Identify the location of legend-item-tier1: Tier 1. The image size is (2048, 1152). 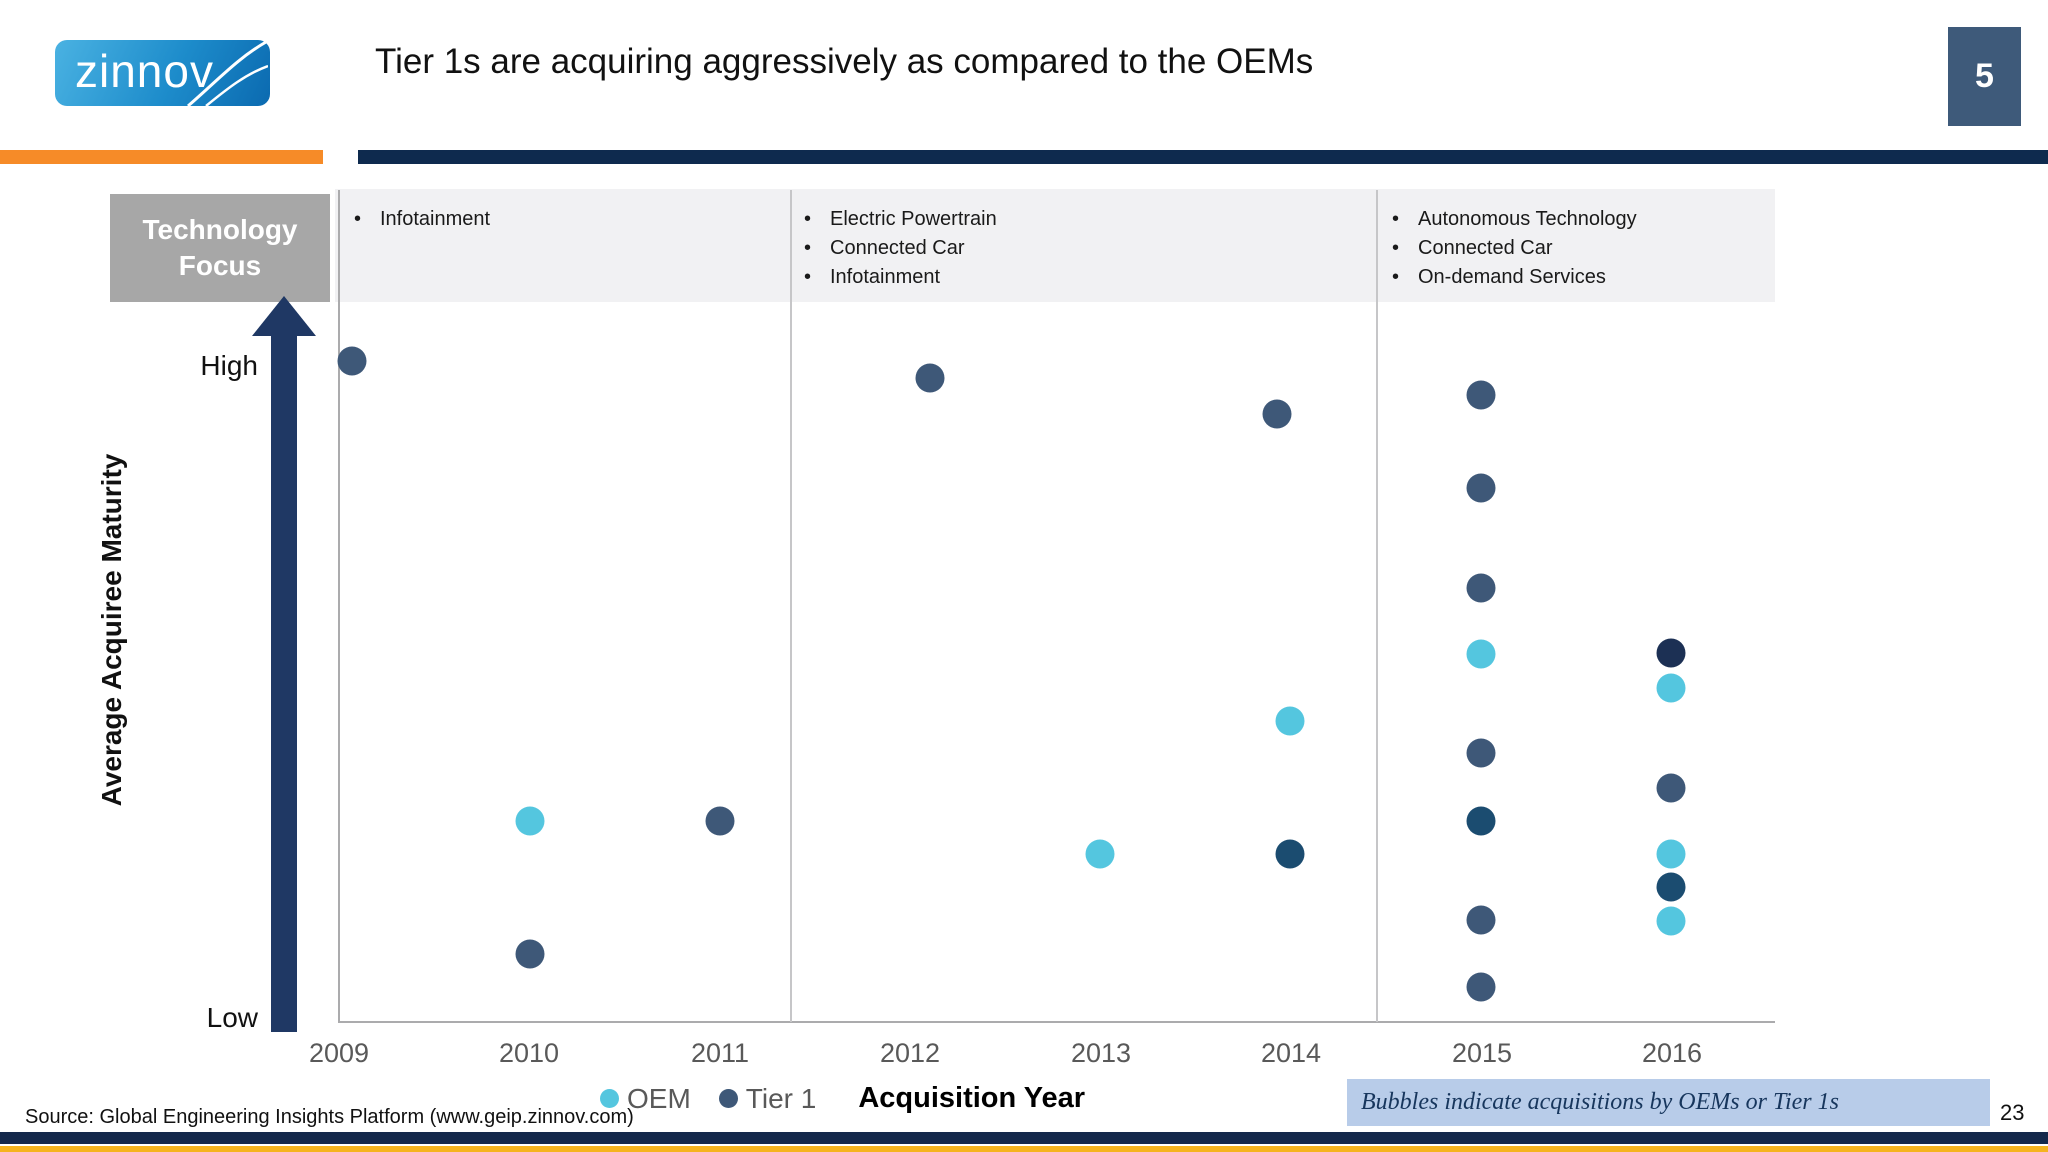
(767, 1098).